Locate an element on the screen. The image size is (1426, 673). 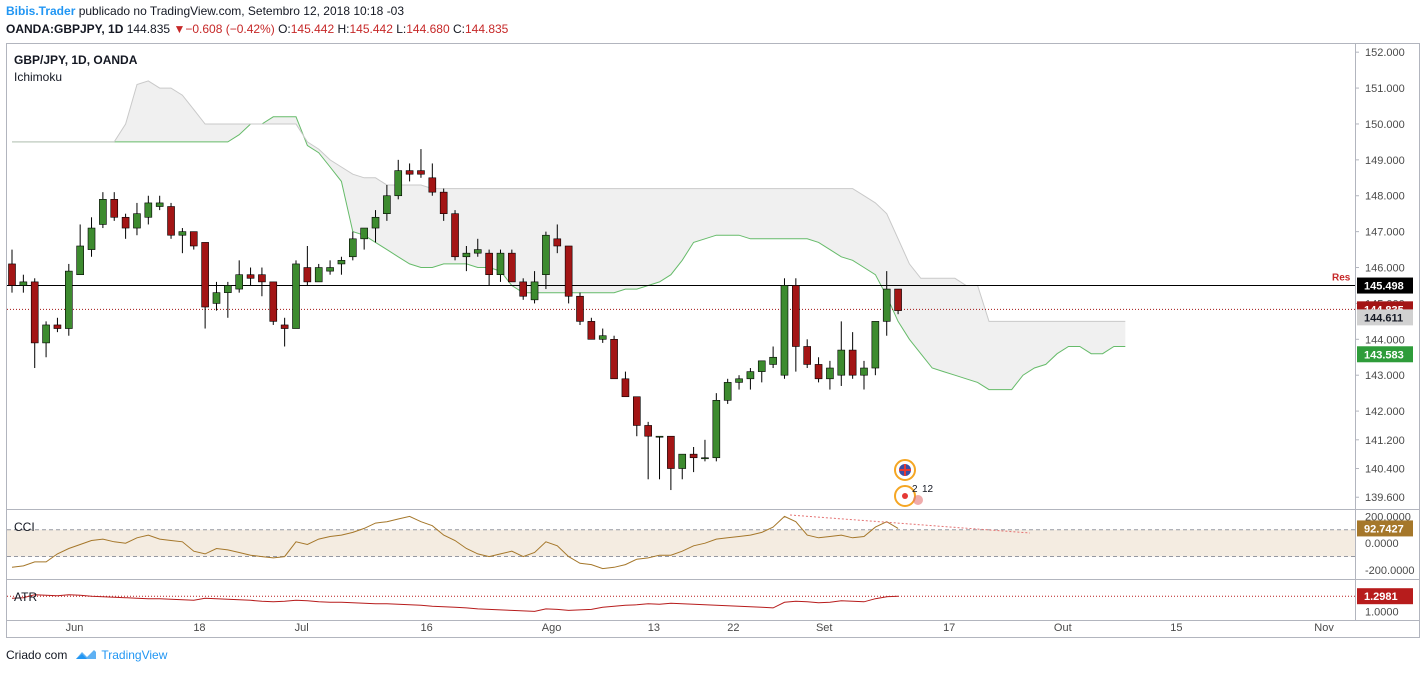
cci-pane: 200.0000 0.0000 -200.0000 92.7427 CCI is located at coordinates (711, 544).